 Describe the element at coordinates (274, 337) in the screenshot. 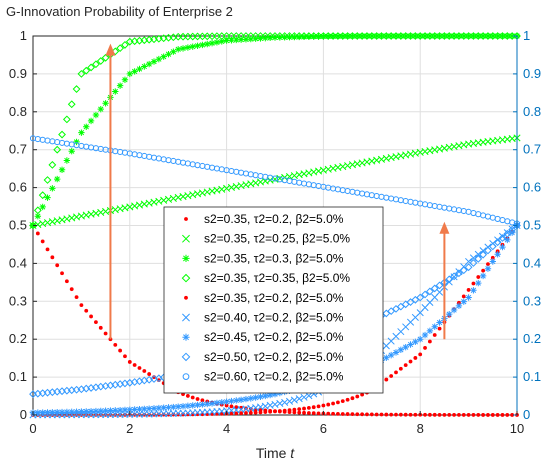

I see `legend-label: s2=0.45, τ2=0.2, β2=5.0%` at that location.